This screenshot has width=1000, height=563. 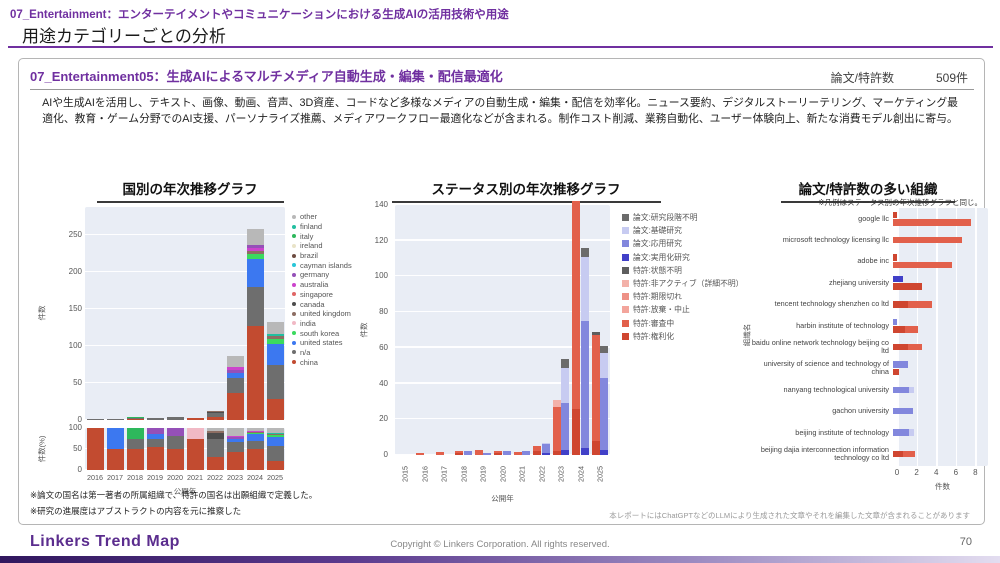 I want to click on page-number: 70, so click(x=965, y=542).